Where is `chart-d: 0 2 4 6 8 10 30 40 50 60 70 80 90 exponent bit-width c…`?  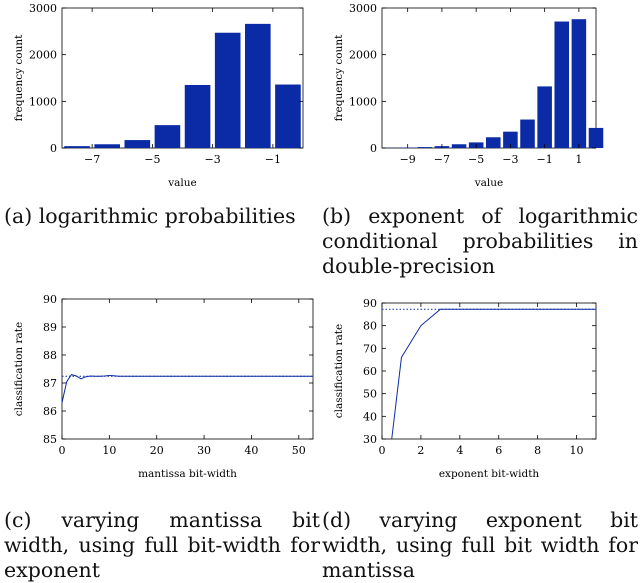
chart-d: 0 2 4 6 8 10 30 40 50 60 70 80 90 exponent bit-width c… is located at coordinates (464, 388).